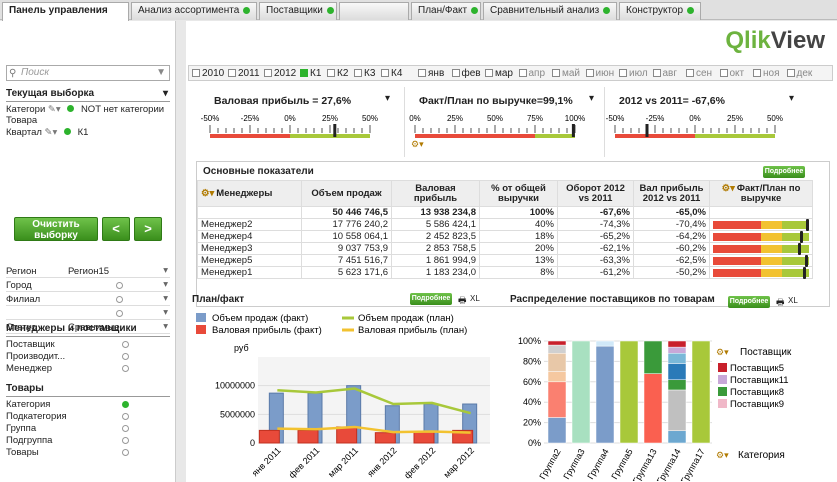 The image size is (837, 482). I want to click on month-toggle: июн, so click(599, 73).